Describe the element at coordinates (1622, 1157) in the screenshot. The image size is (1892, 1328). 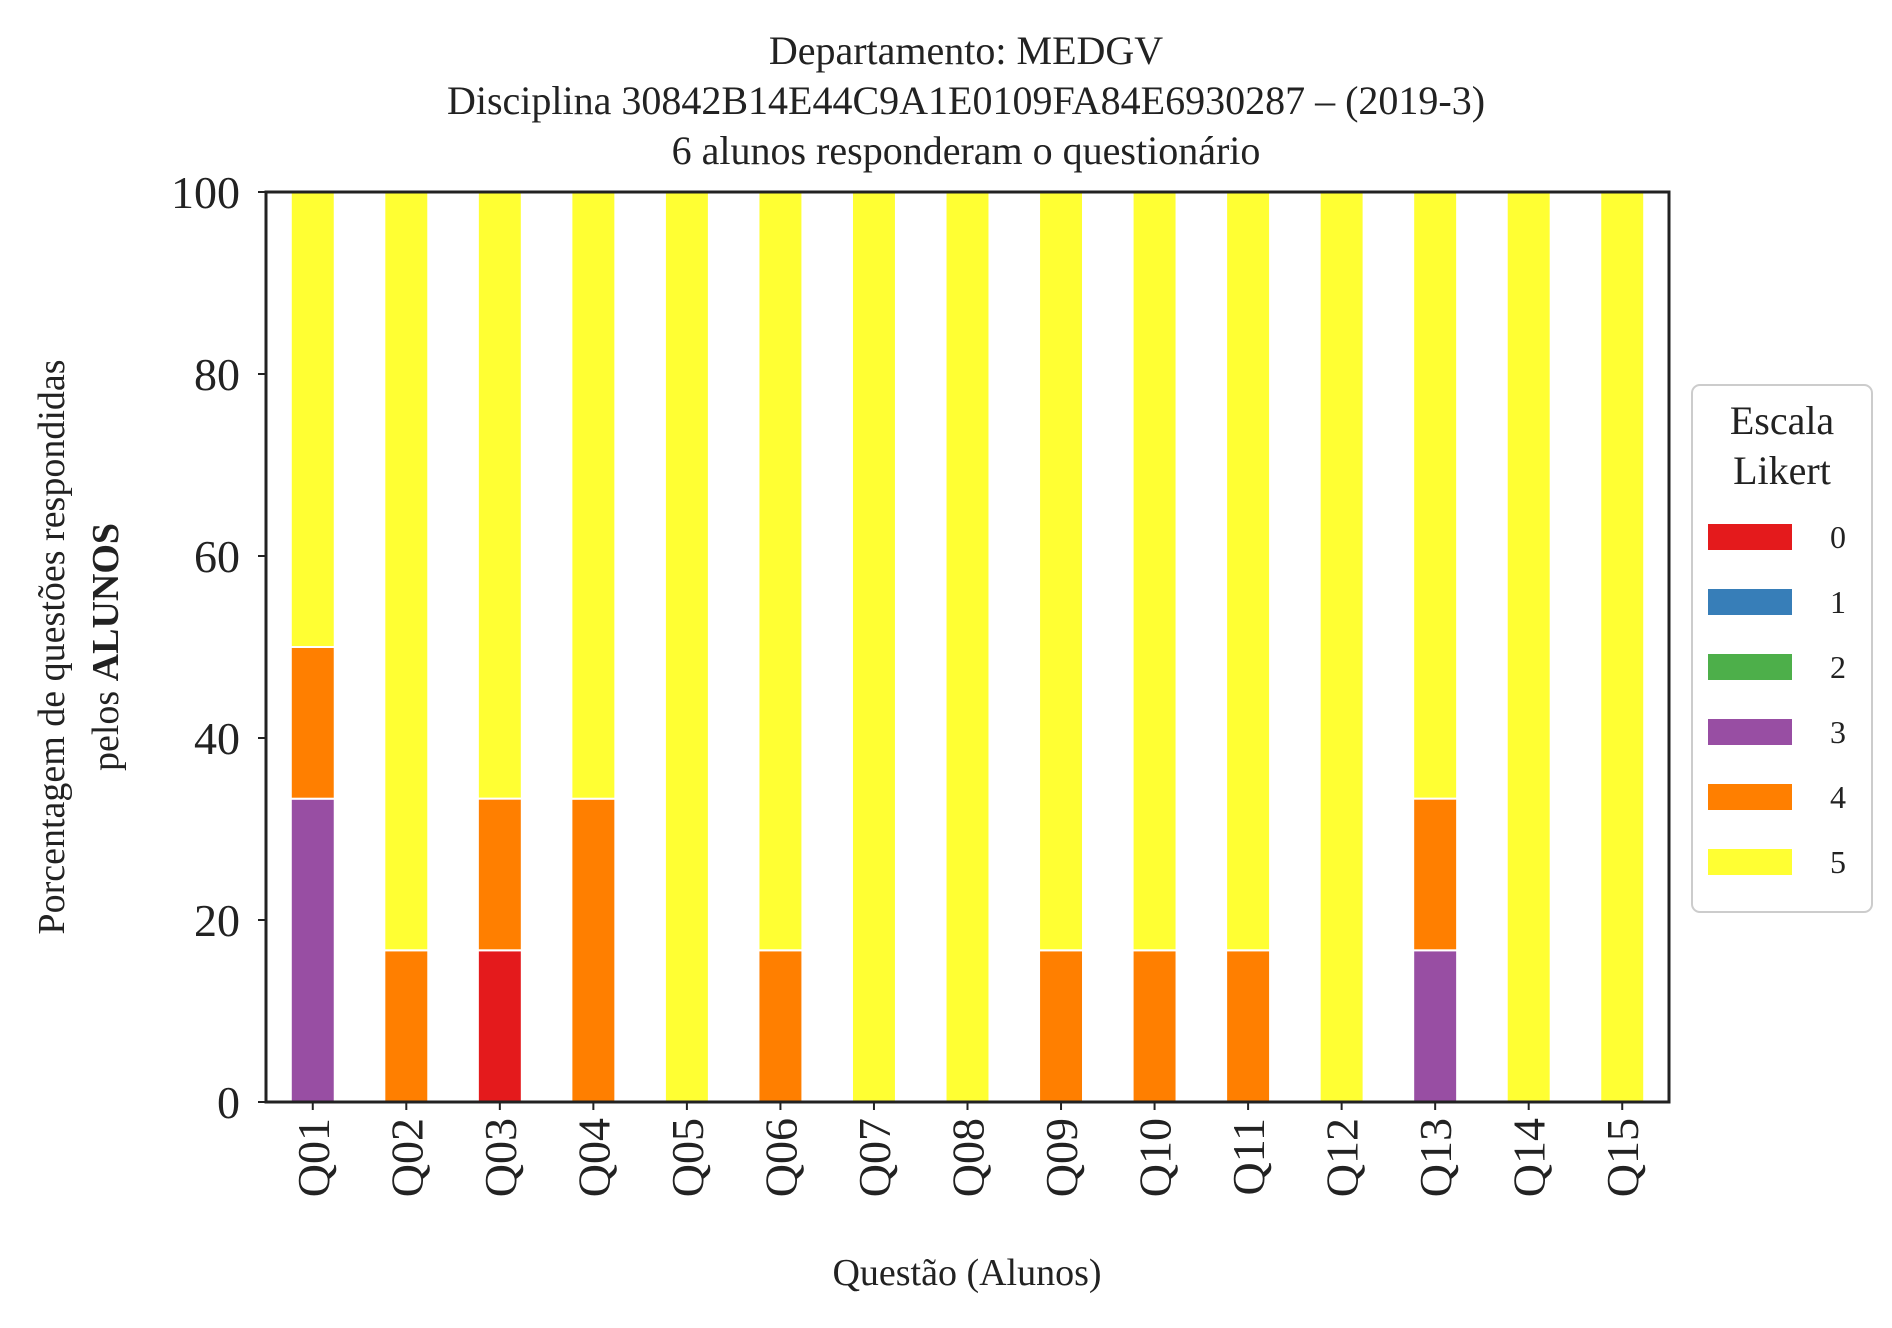
I see `x-tick-label-q15: Q15` at that location.